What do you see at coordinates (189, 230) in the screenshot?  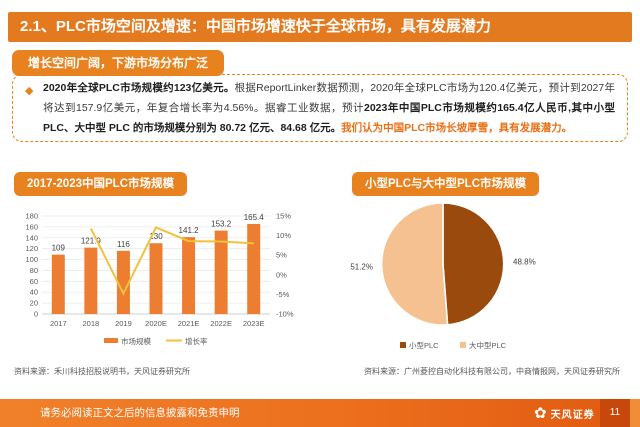 I see `svg-text: 141.2` at bounding box center [189, 230].